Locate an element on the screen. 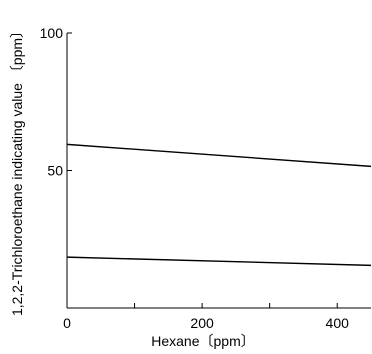  y-tick-label-50: 50 is located at coordinates (55, 171).